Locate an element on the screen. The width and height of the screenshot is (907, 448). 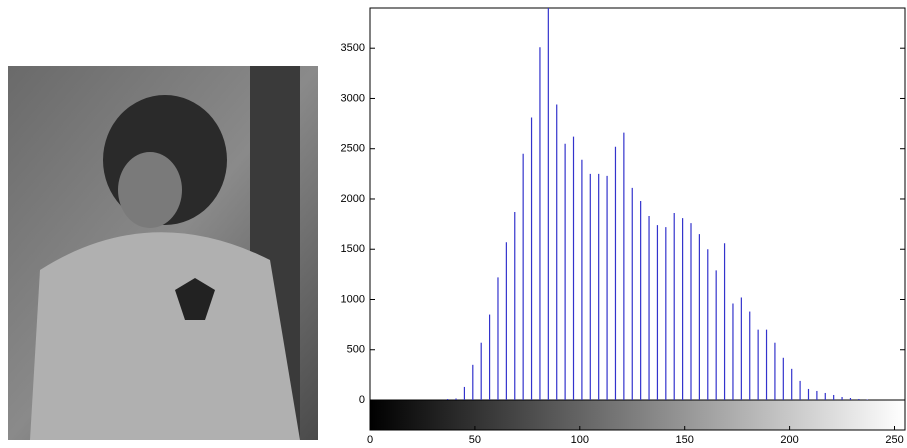
y-tick-label: 3000 is located at coordinates (353, 98).